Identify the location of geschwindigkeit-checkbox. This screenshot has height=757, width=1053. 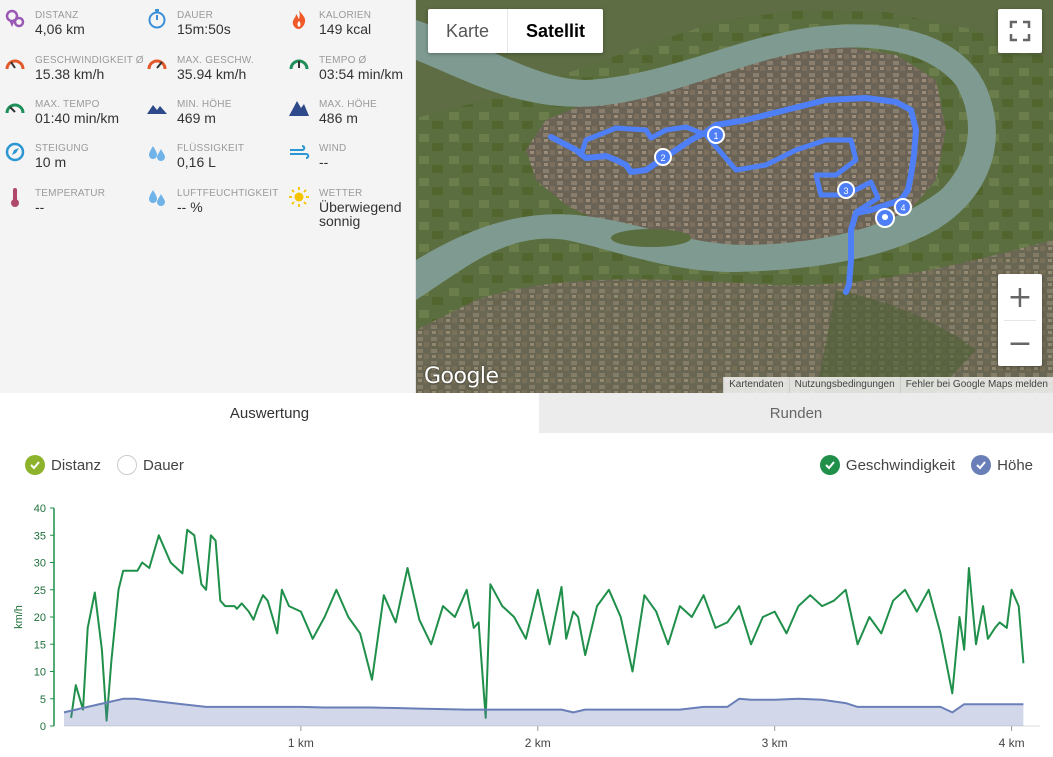
(829, 465).